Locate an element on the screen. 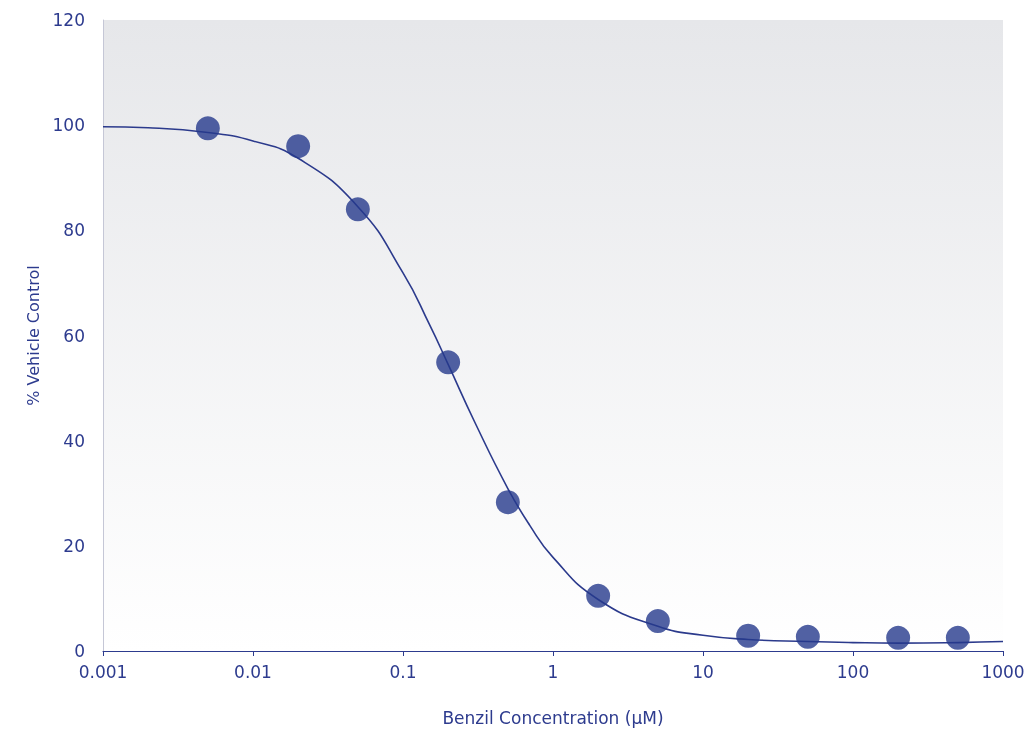 The height and width of the screenshot is (751, 1036). y-tick-label: 80 is located at coordinates (74, 230).